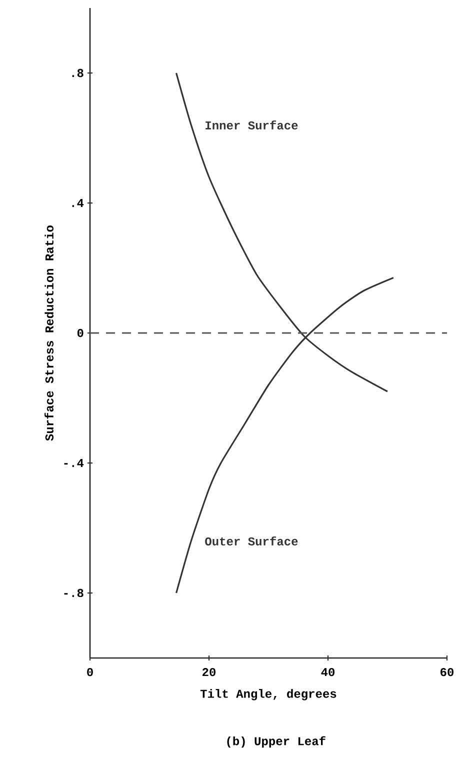 The height and width of the screenshot is (772, 466). I want to click on y-tick-label: .8, so click(78, 73).